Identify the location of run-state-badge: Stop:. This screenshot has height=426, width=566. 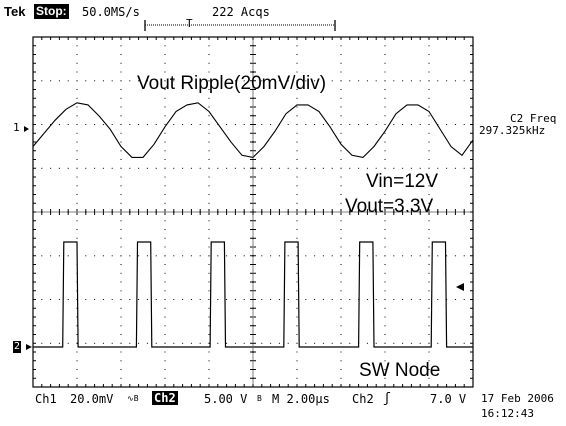
(51, 11).